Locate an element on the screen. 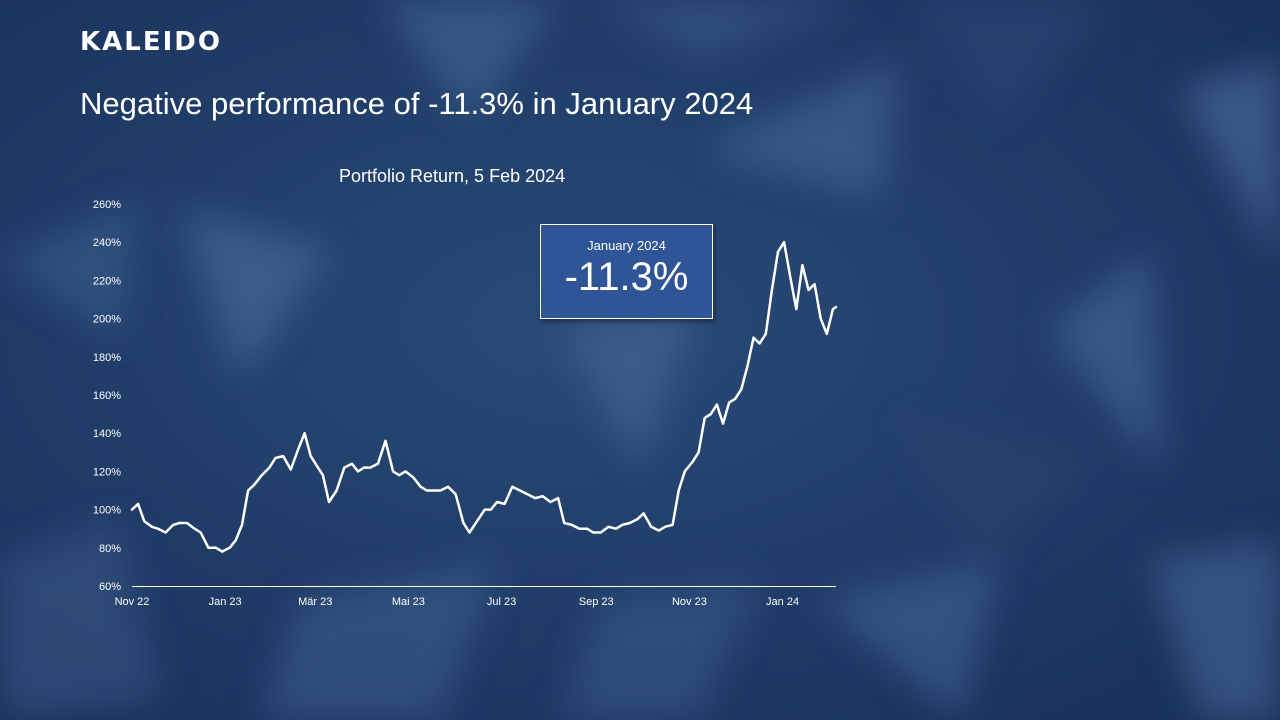 The width and height of the screenshot is (1280, 720). january-callout: January 2024 -11.3% is located at coordinates (626, 271).